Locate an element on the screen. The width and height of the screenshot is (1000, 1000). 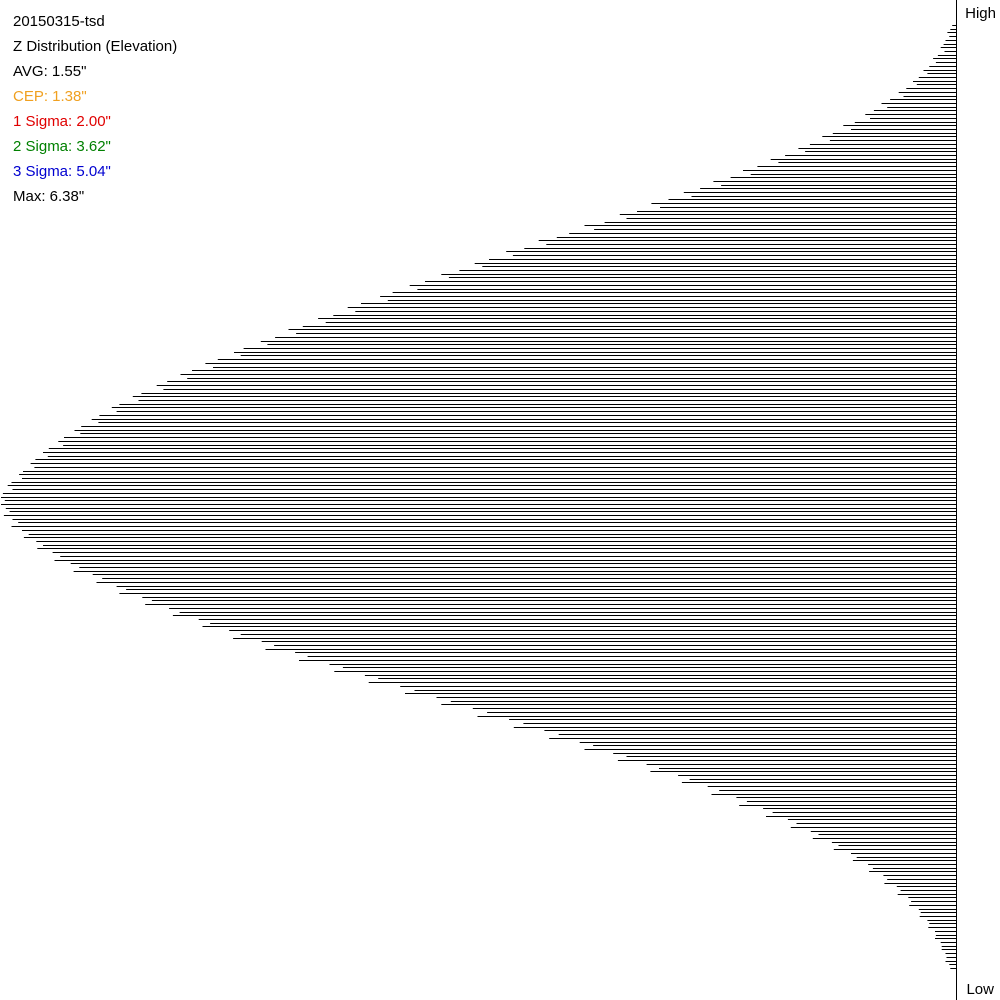
axis-label-high: High is located at coordinates (980, 13).